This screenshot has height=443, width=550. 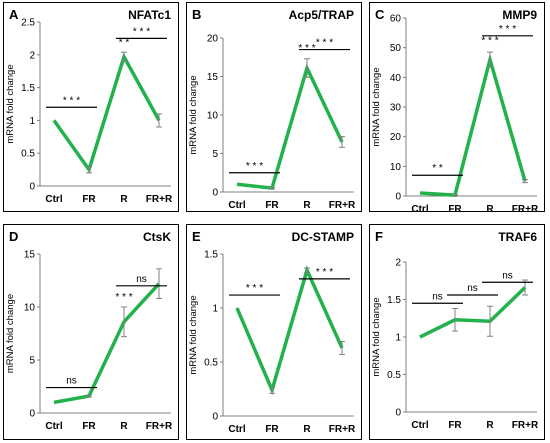 What do you see at coordinates (157, 237) in the screenshot?
I see `chart-title: CtsK` at bounding box center [157, 237].